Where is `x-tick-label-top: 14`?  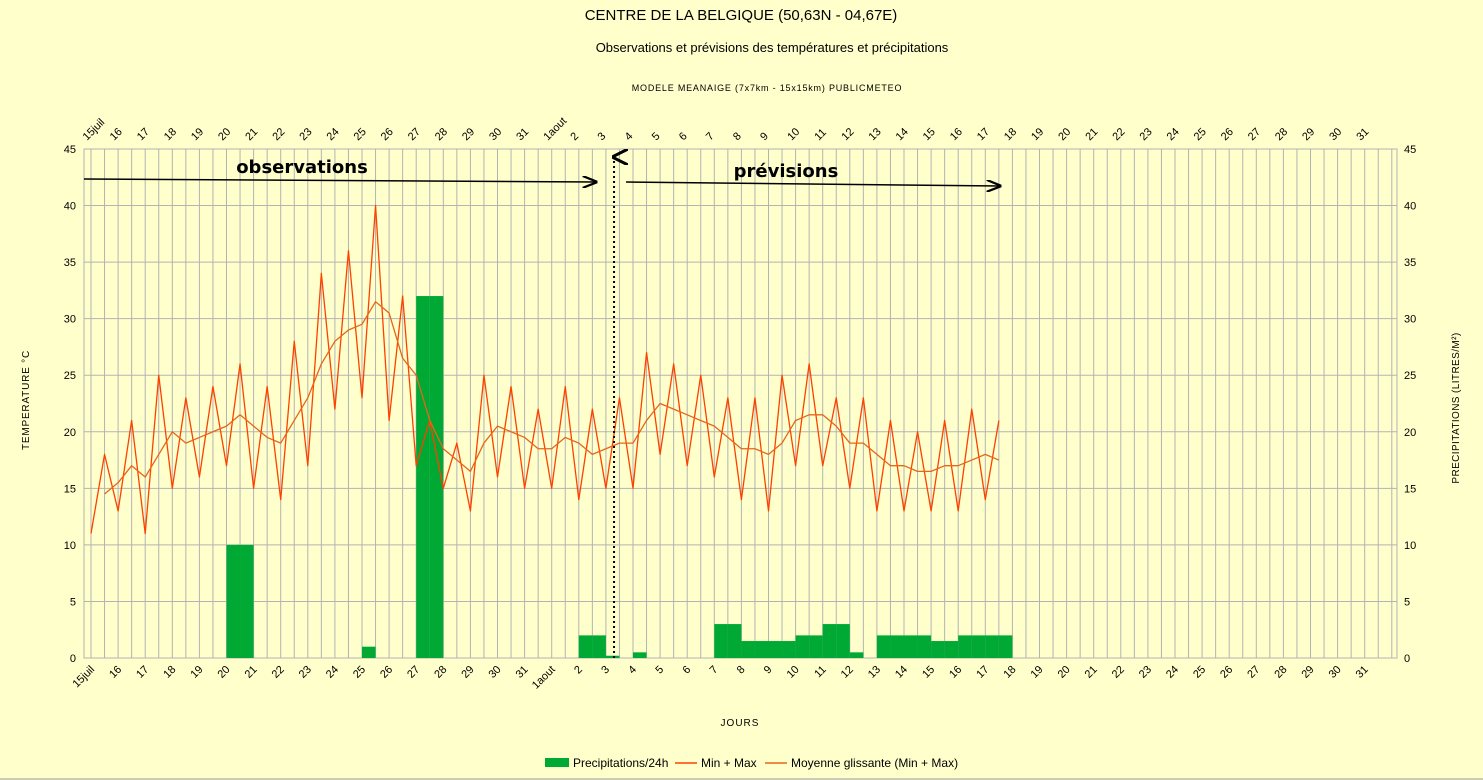
x-tick-label-top: 14 is located at coordinates (902, 134).